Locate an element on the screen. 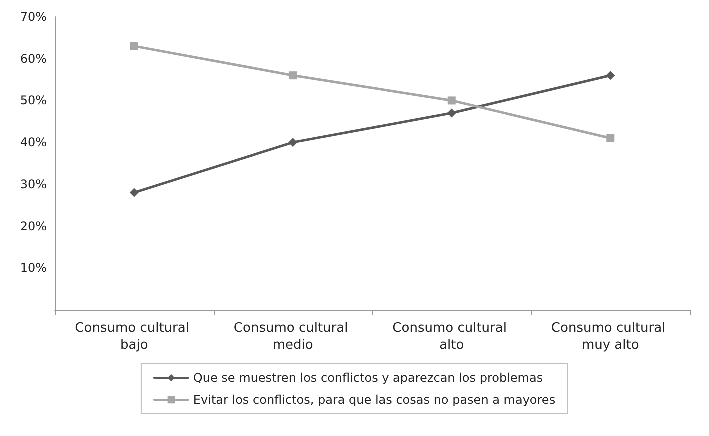 The width and height of the screenshot is (709, 436). y-tick-label: 70% is located at coordinates (33, 17).